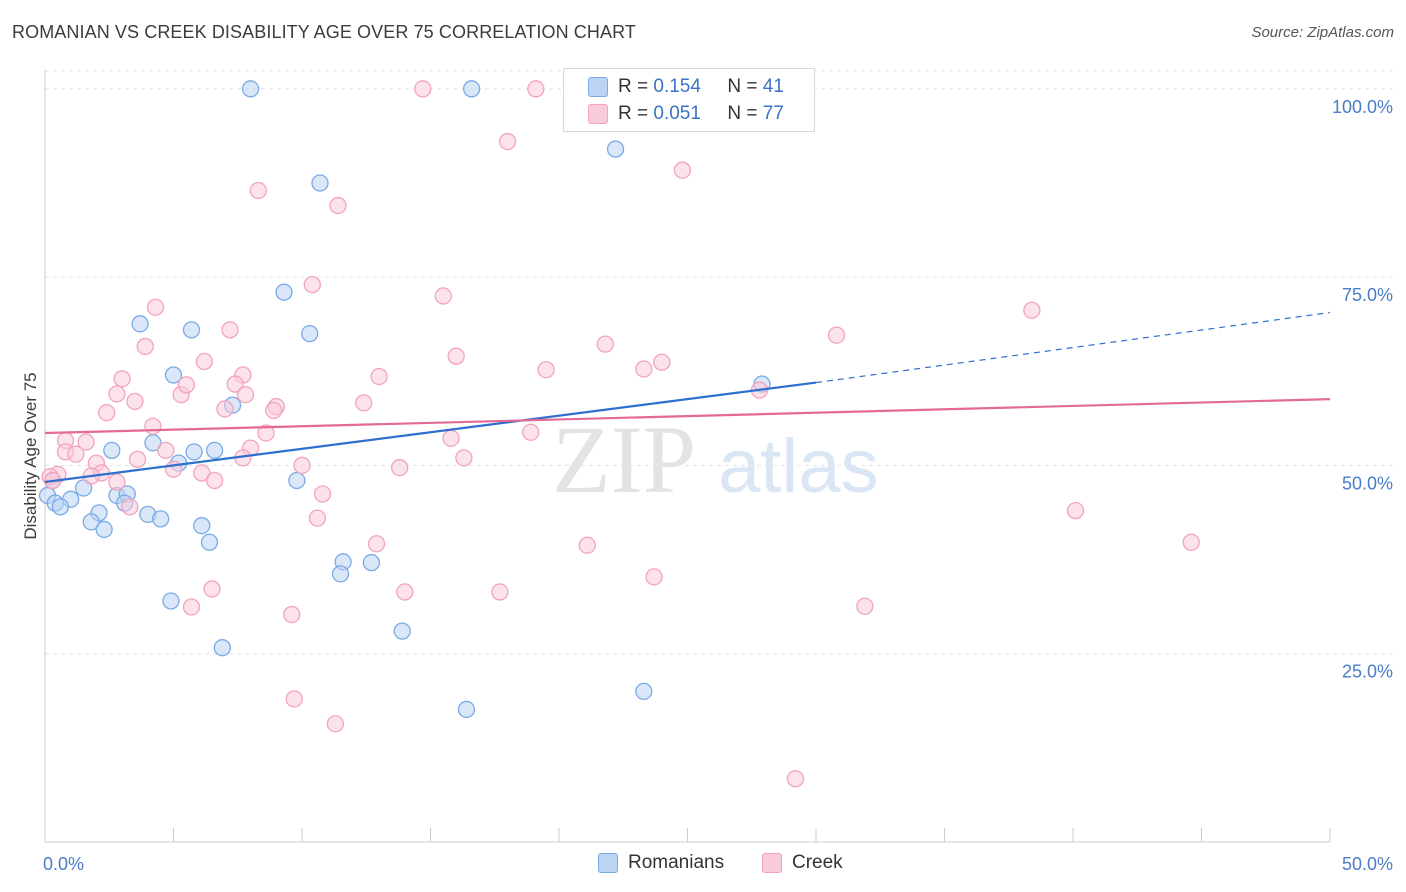 The height and width of the screenshot is (892, 1406). Describe the element at coordinates (1367, 672) in the screenshot. I see `y-tick-label: 25.0%` at that location.